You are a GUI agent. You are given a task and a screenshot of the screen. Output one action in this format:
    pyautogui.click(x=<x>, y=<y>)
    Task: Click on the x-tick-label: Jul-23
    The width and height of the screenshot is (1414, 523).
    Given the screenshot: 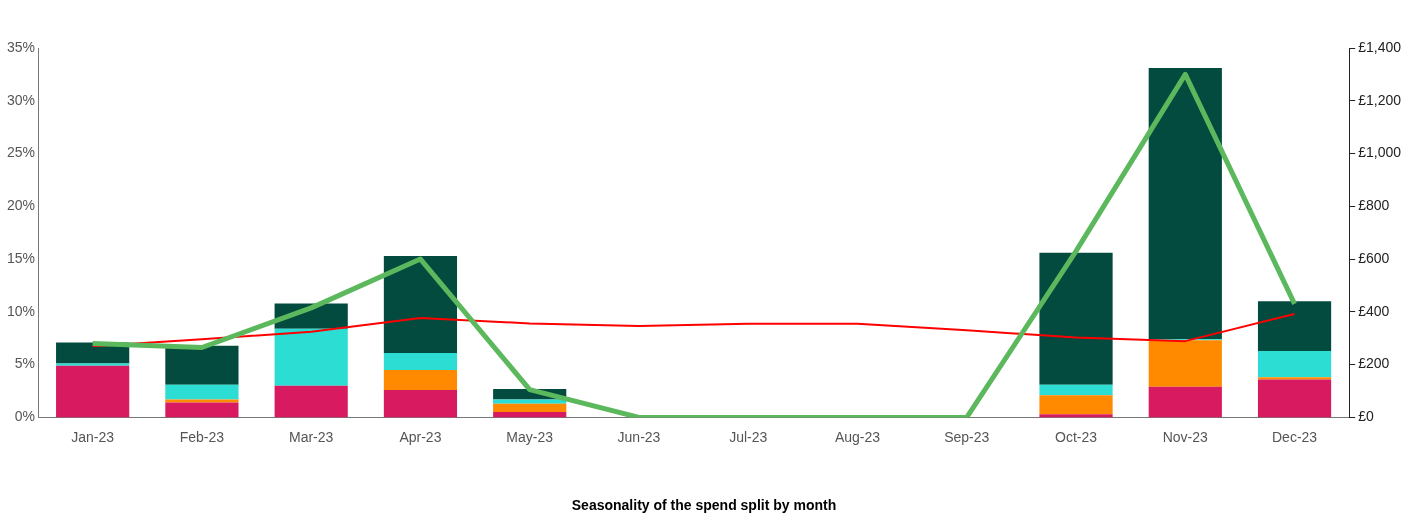 What is the action you would take?
    pyautogui.click(x=748, y=436)
    